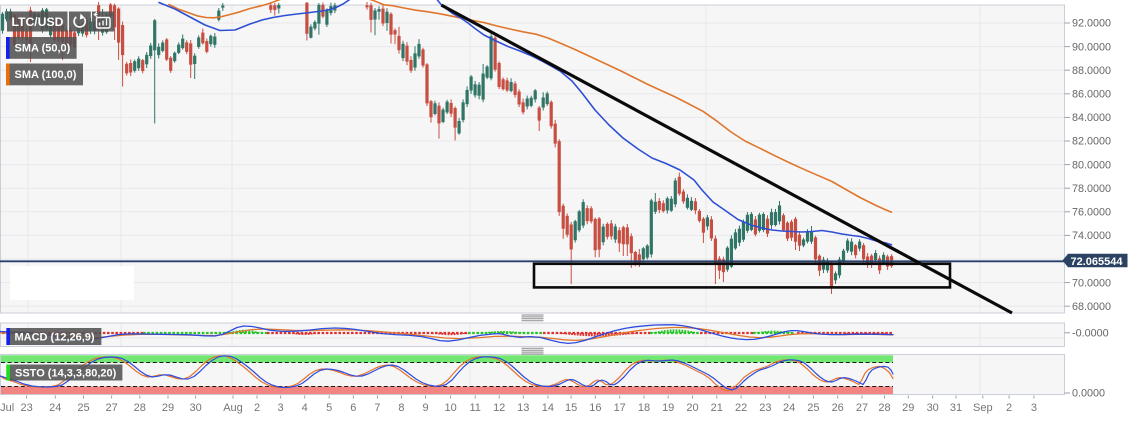 The height and width of the screenshot is (427, 1133). Describe the element at coordinates (741, 408) in the screenshot. I see `svg-text: 22` at that location.